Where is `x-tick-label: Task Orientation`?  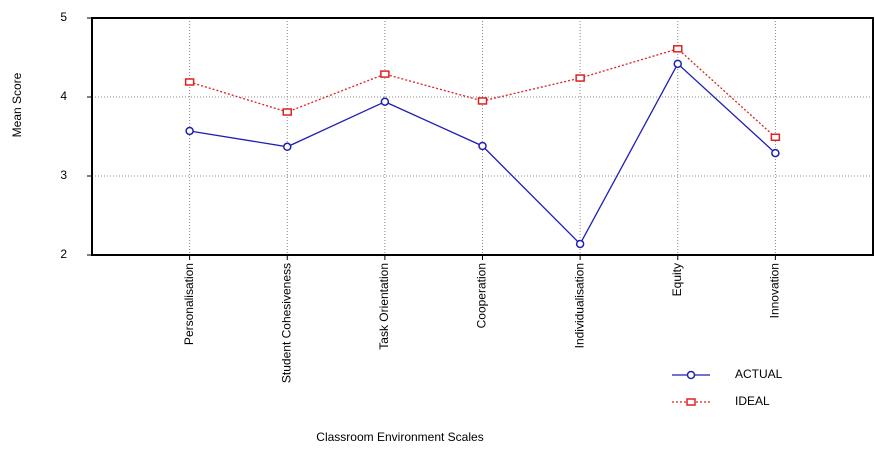
x-tick-label: Task Orientation is located at coordinates (384, 306).